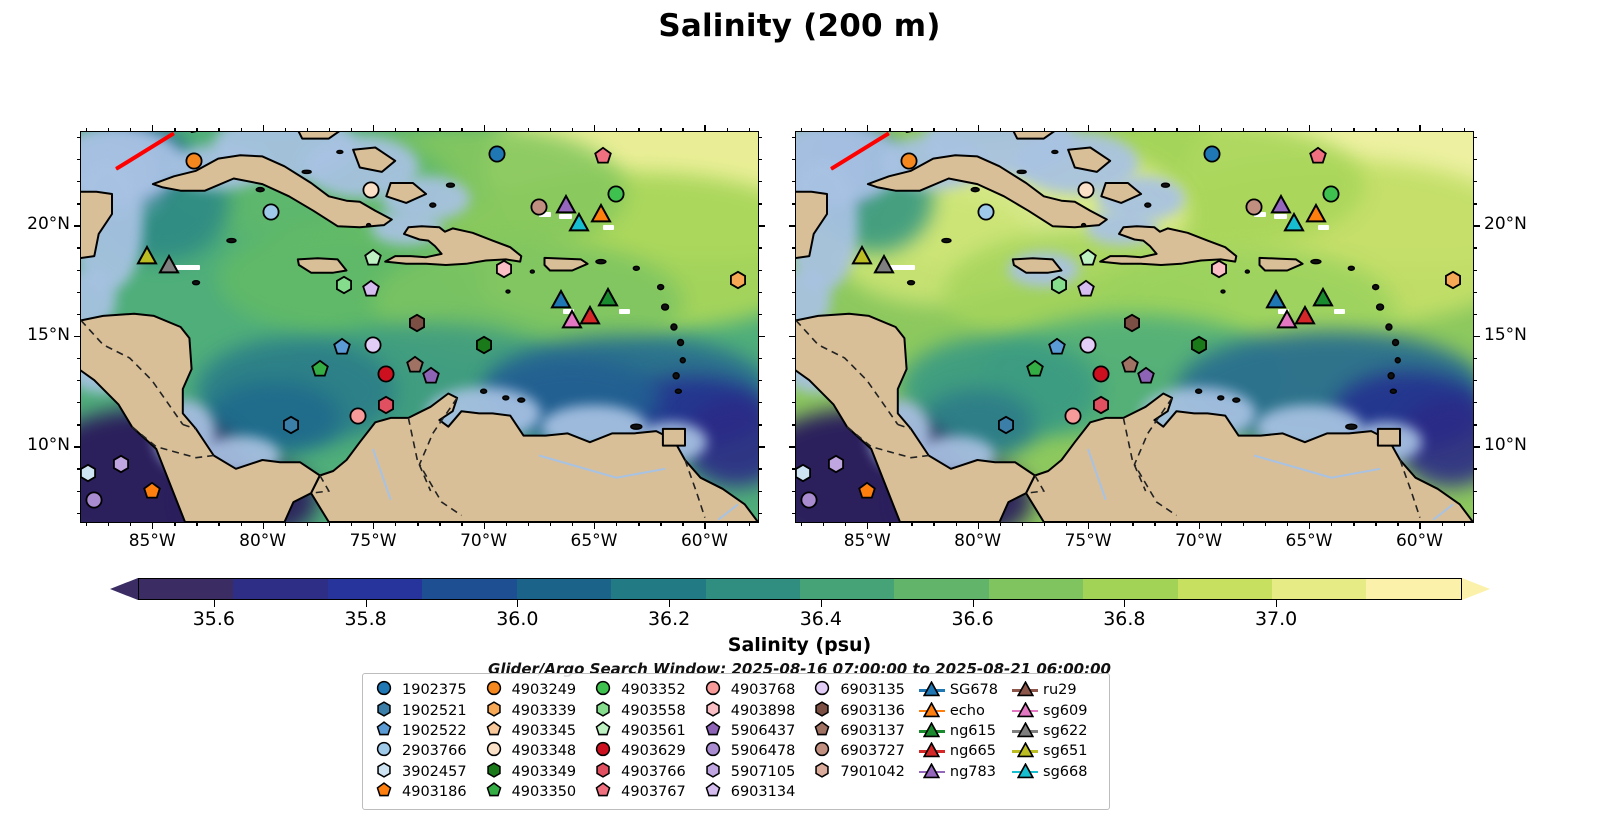 The width and height of the screenshot is (1599, 829). I want to click on legend-label-2903766: 2903766, so click(434, 751).